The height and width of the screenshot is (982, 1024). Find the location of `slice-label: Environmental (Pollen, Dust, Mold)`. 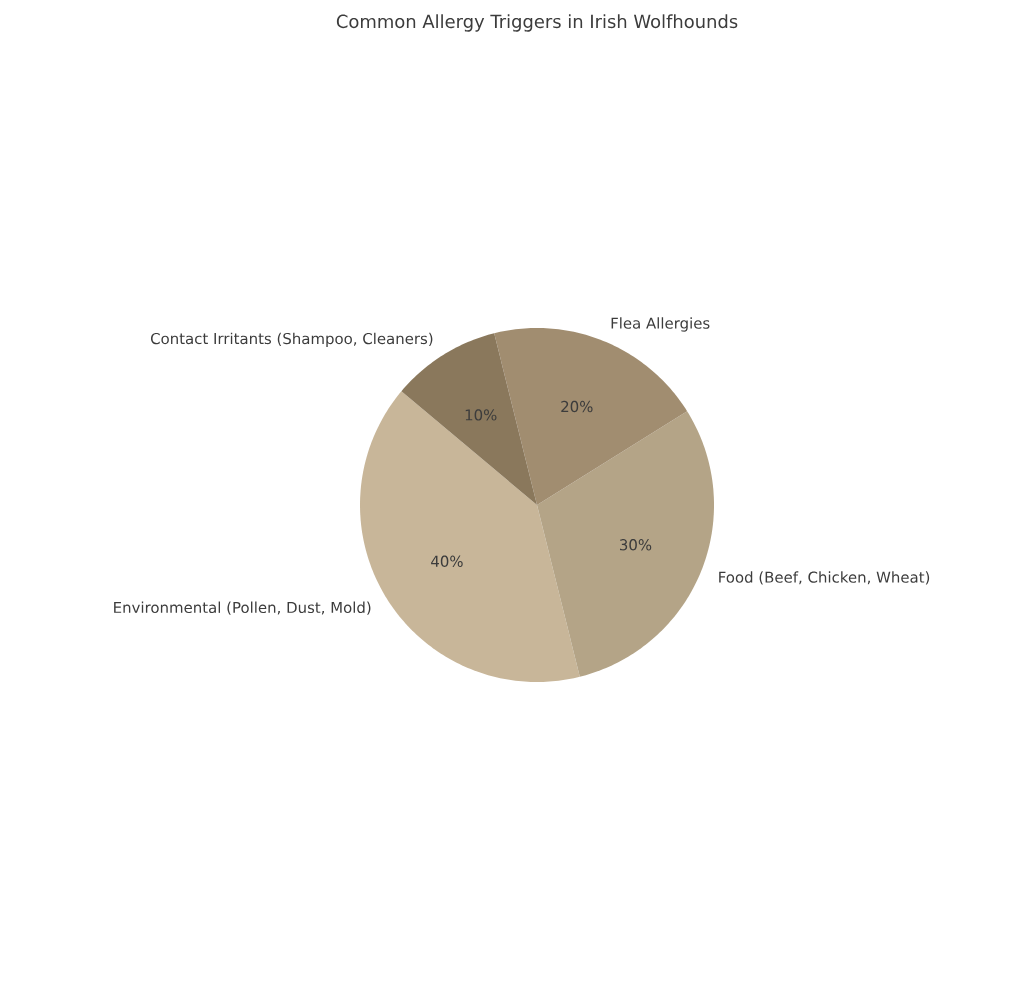

slice-label: Environmental (Pollen, Dust, Mold) is located at coordinates (242, 608).